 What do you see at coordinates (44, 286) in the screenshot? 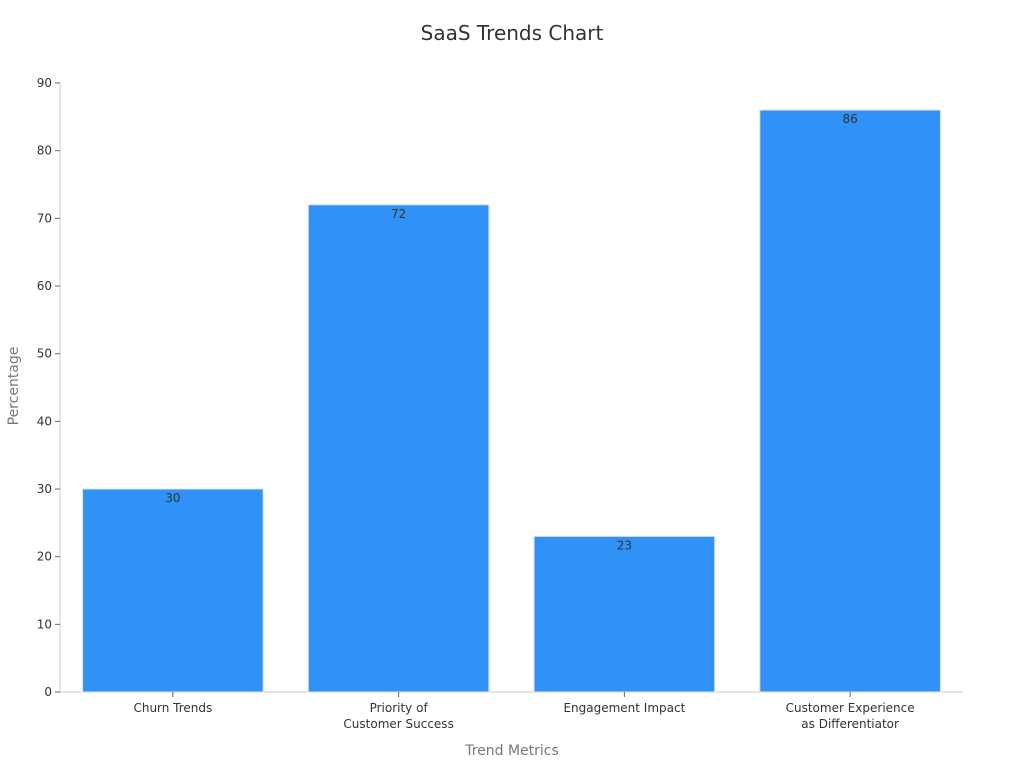
I see `y-tick-label: 60` at bounding box center [44, 286].